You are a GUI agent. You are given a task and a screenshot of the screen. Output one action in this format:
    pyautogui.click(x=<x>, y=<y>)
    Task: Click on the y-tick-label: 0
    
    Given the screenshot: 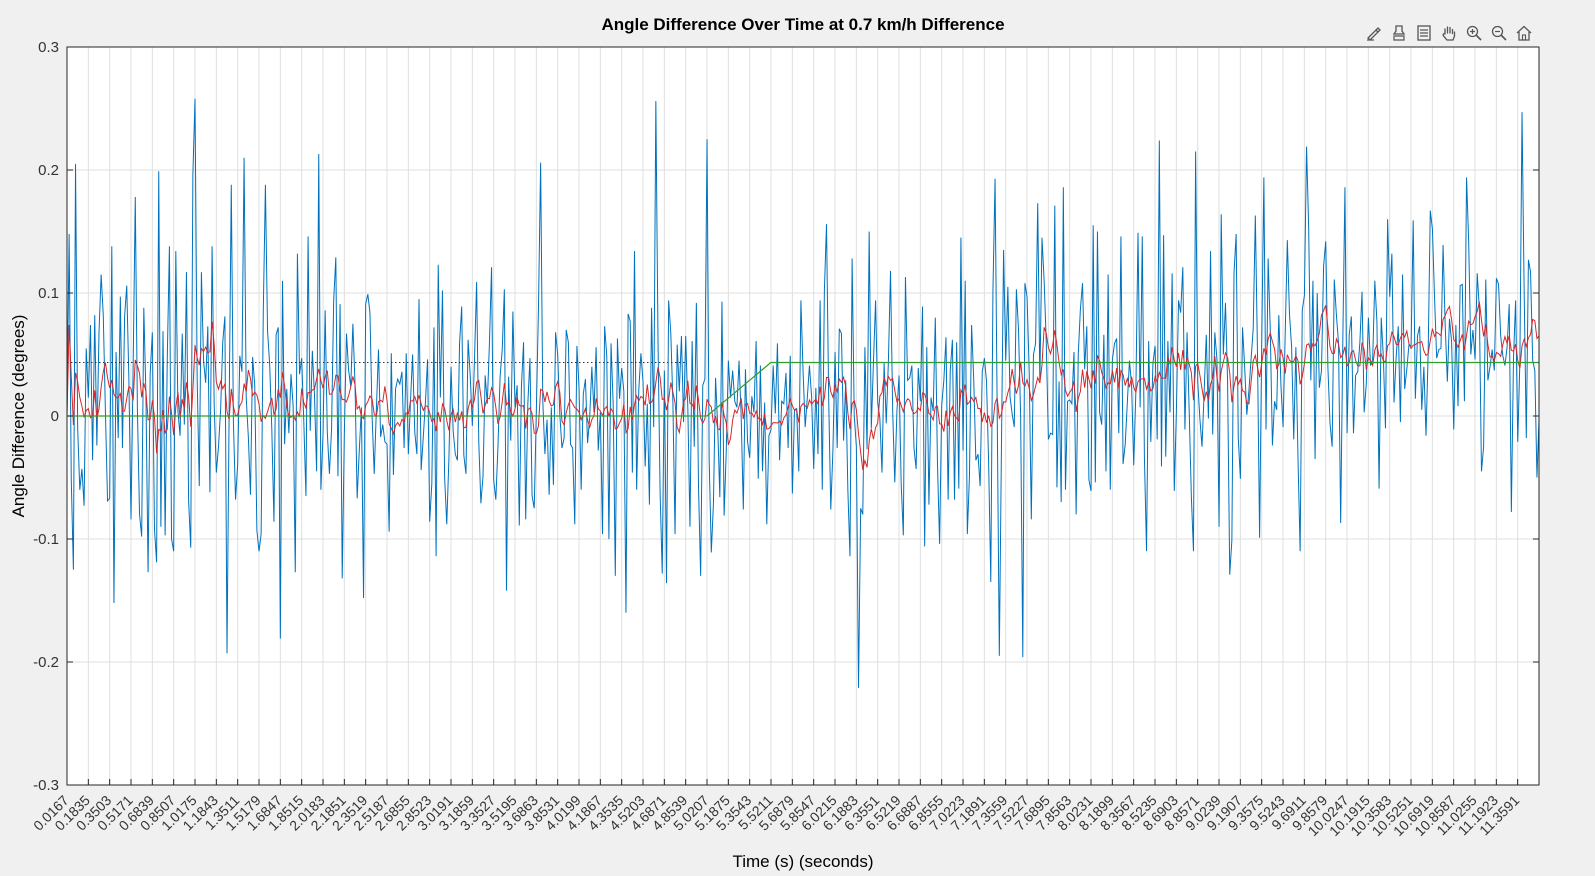 What is the action you would take?
    pyautogui.click(x=55, y=416)
    